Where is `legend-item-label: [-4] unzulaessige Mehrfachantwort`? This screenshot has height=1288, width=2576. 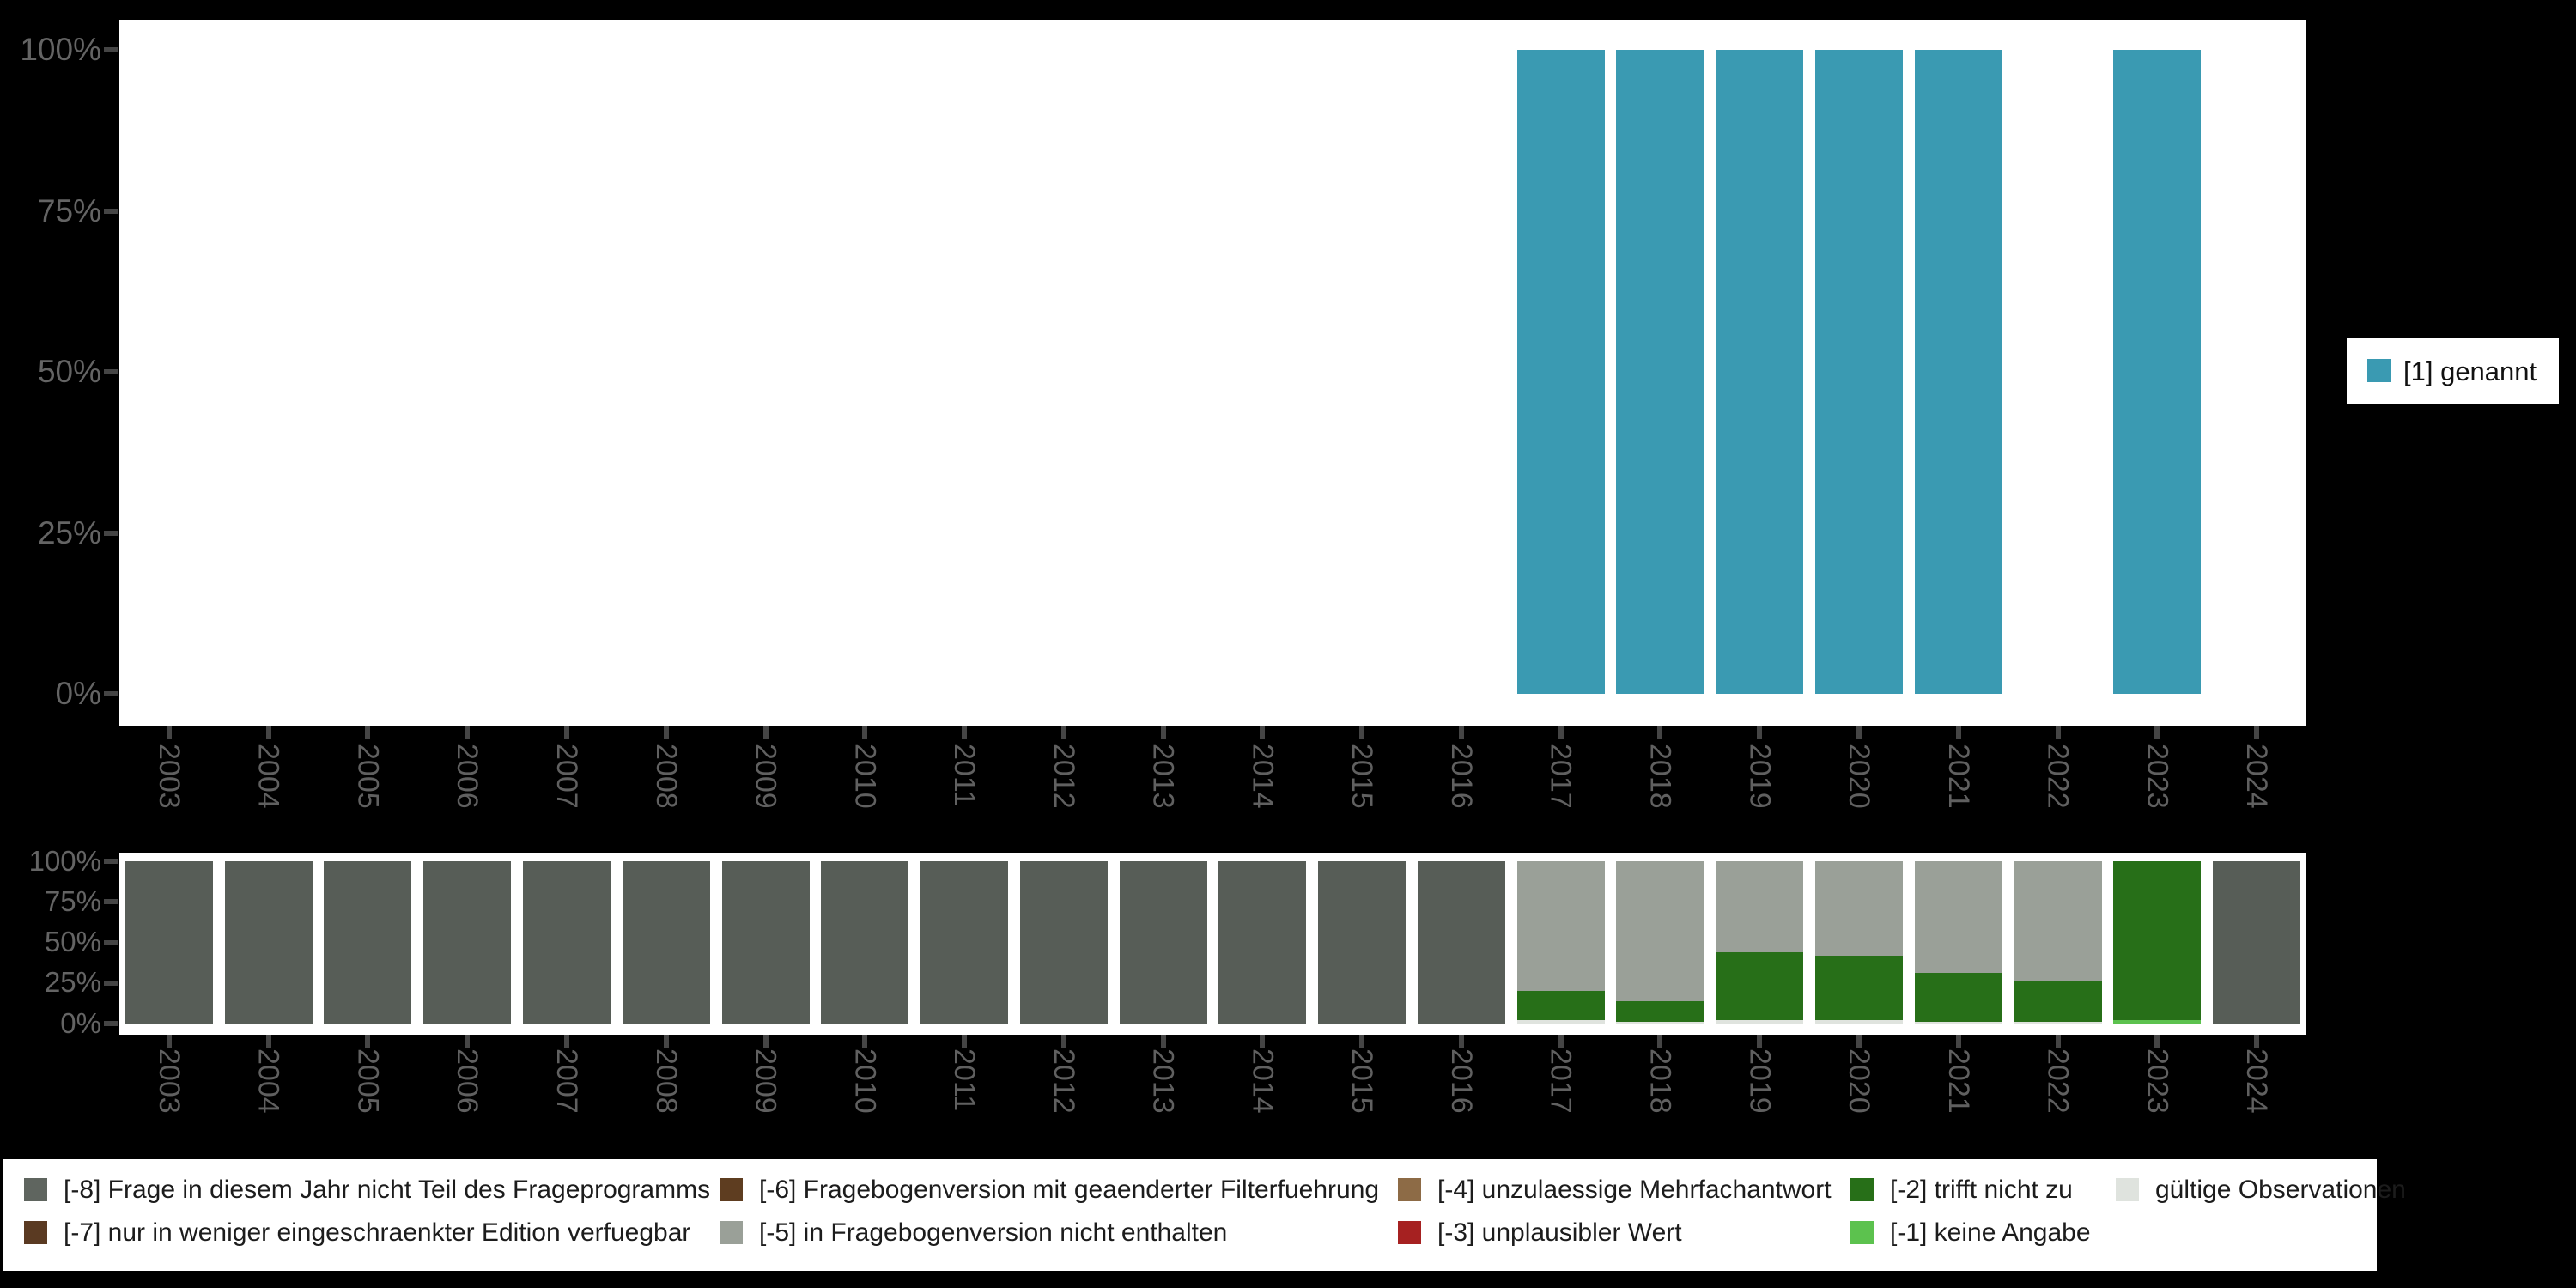
legend-item-label: [-4] unzulaessige Mehrfachantwort is located at coordinates (1634, 1190).